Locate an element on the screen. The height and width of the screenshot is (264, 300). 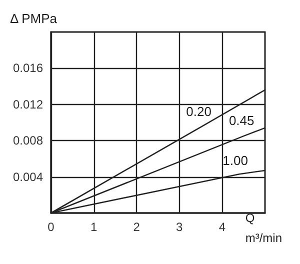
y-axis-title: Δ PMPa is located at coordinates (34, 18).